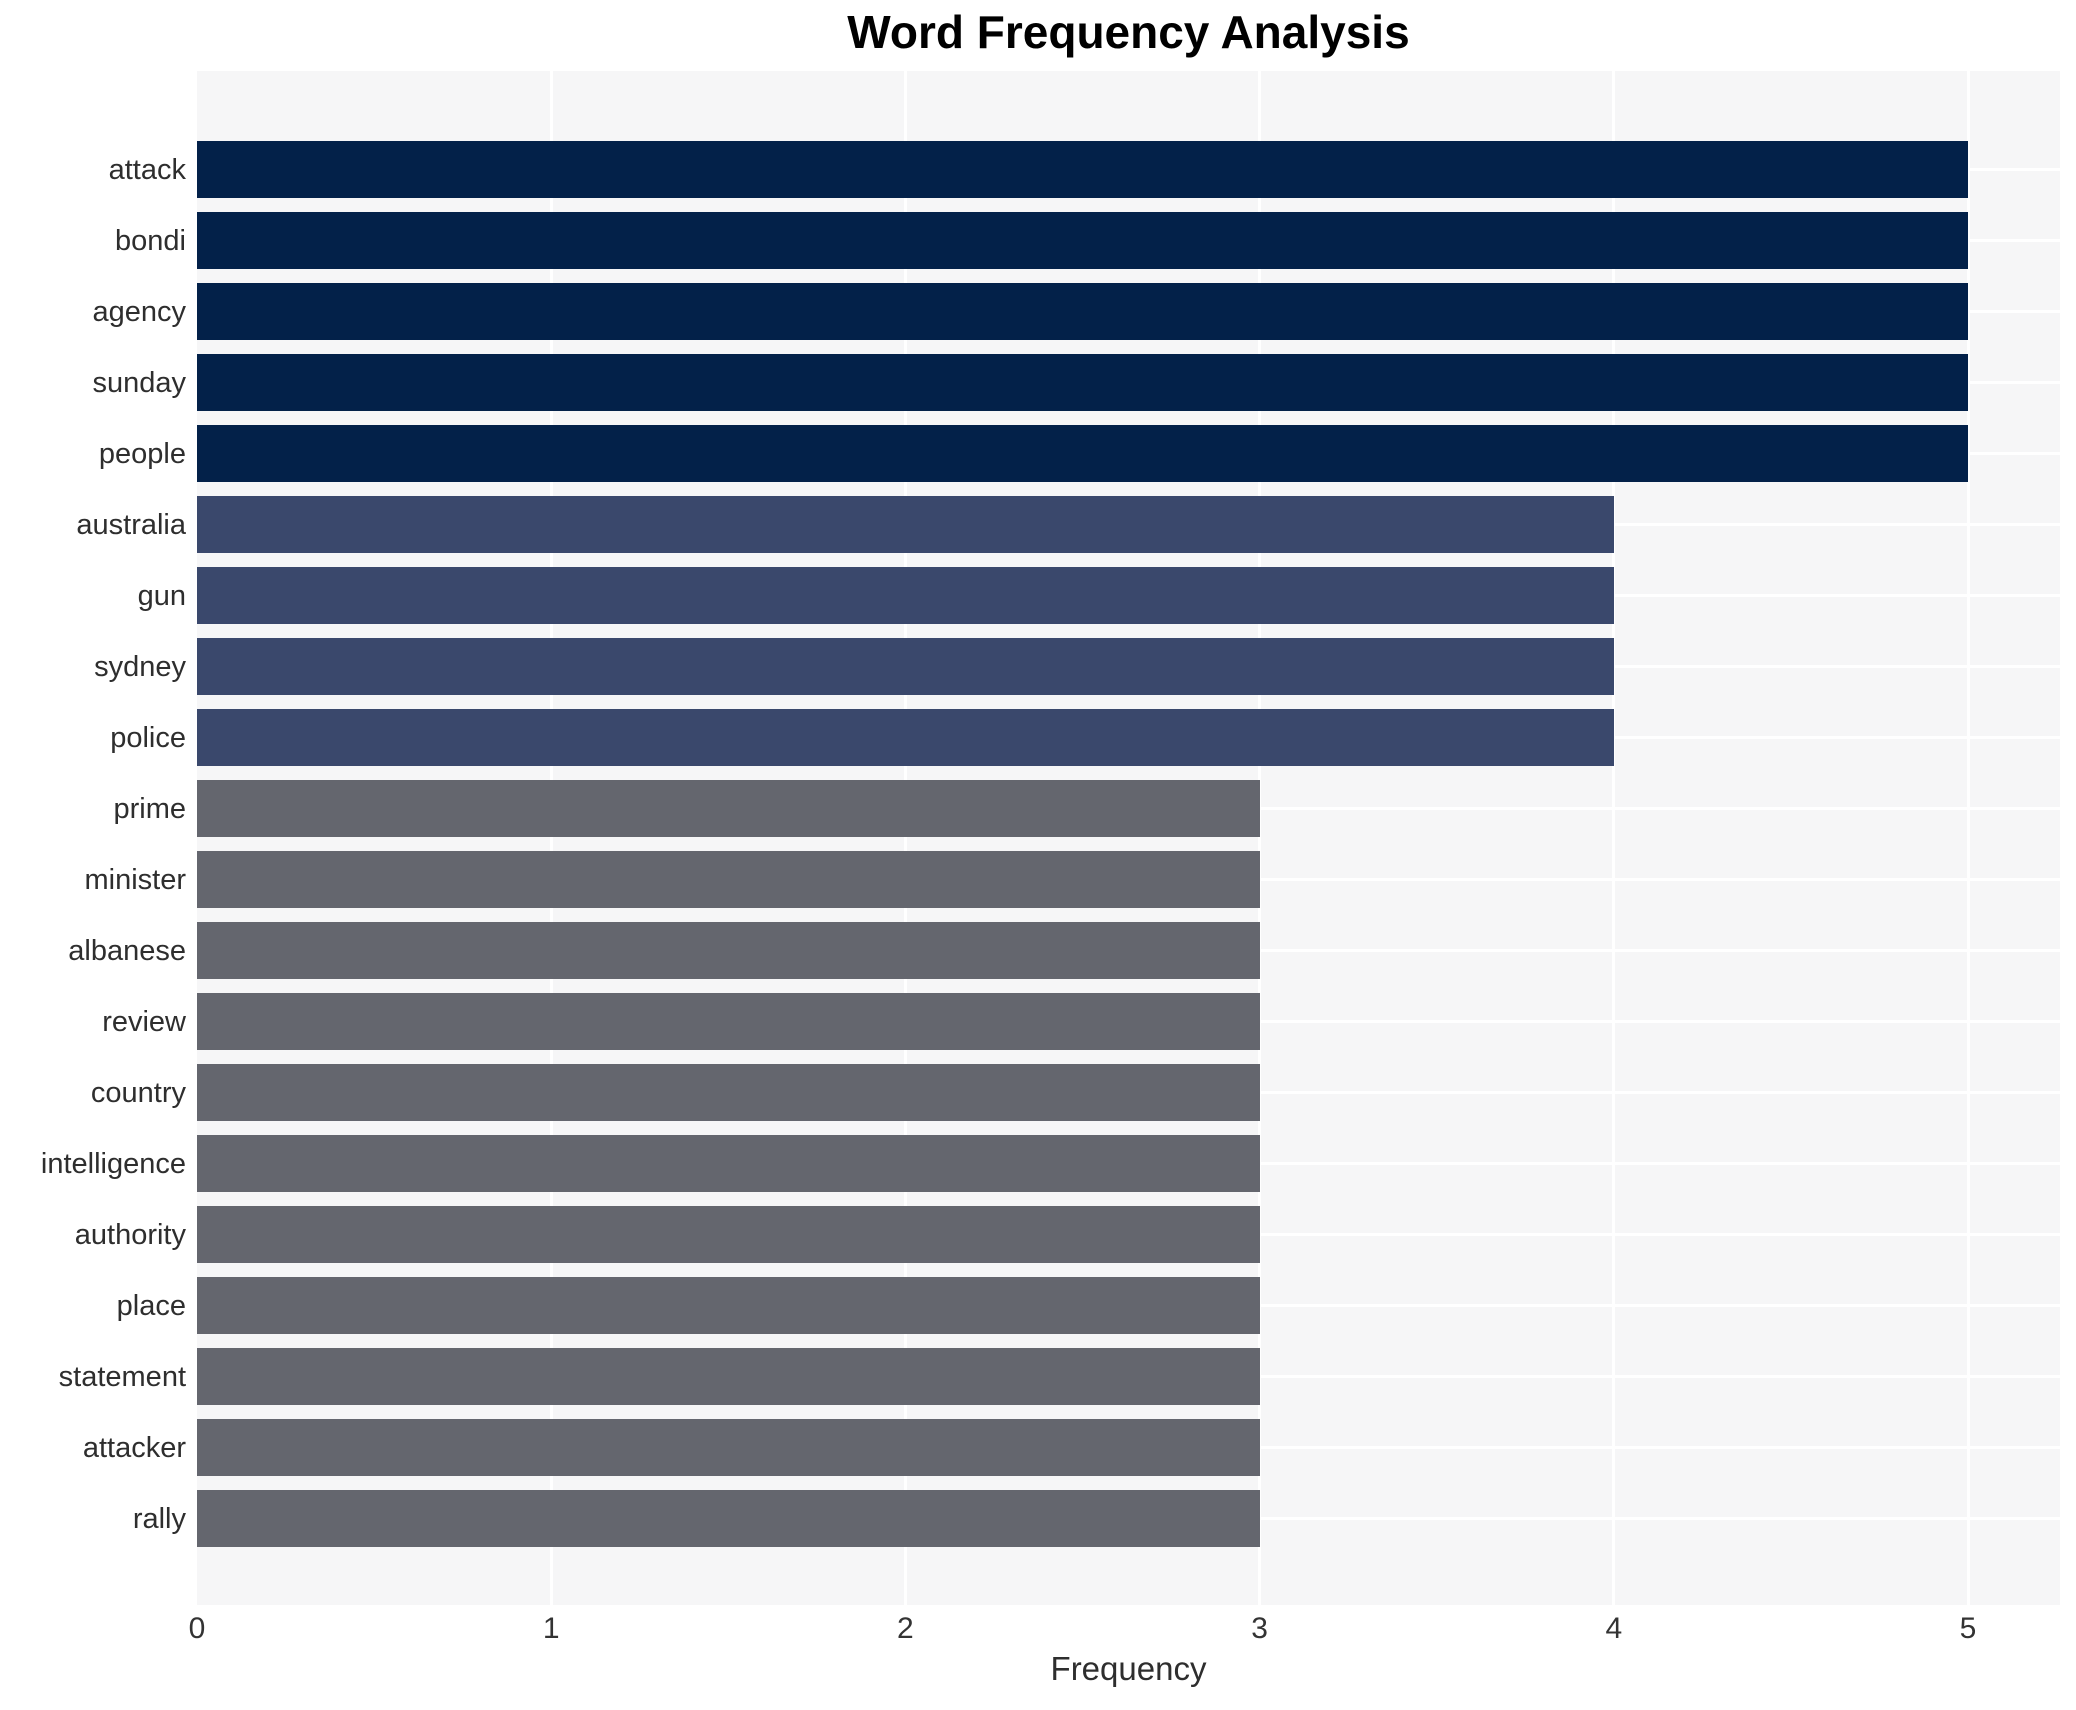  I want to click on y-tick-label-prime: prime, so click(149, 808).